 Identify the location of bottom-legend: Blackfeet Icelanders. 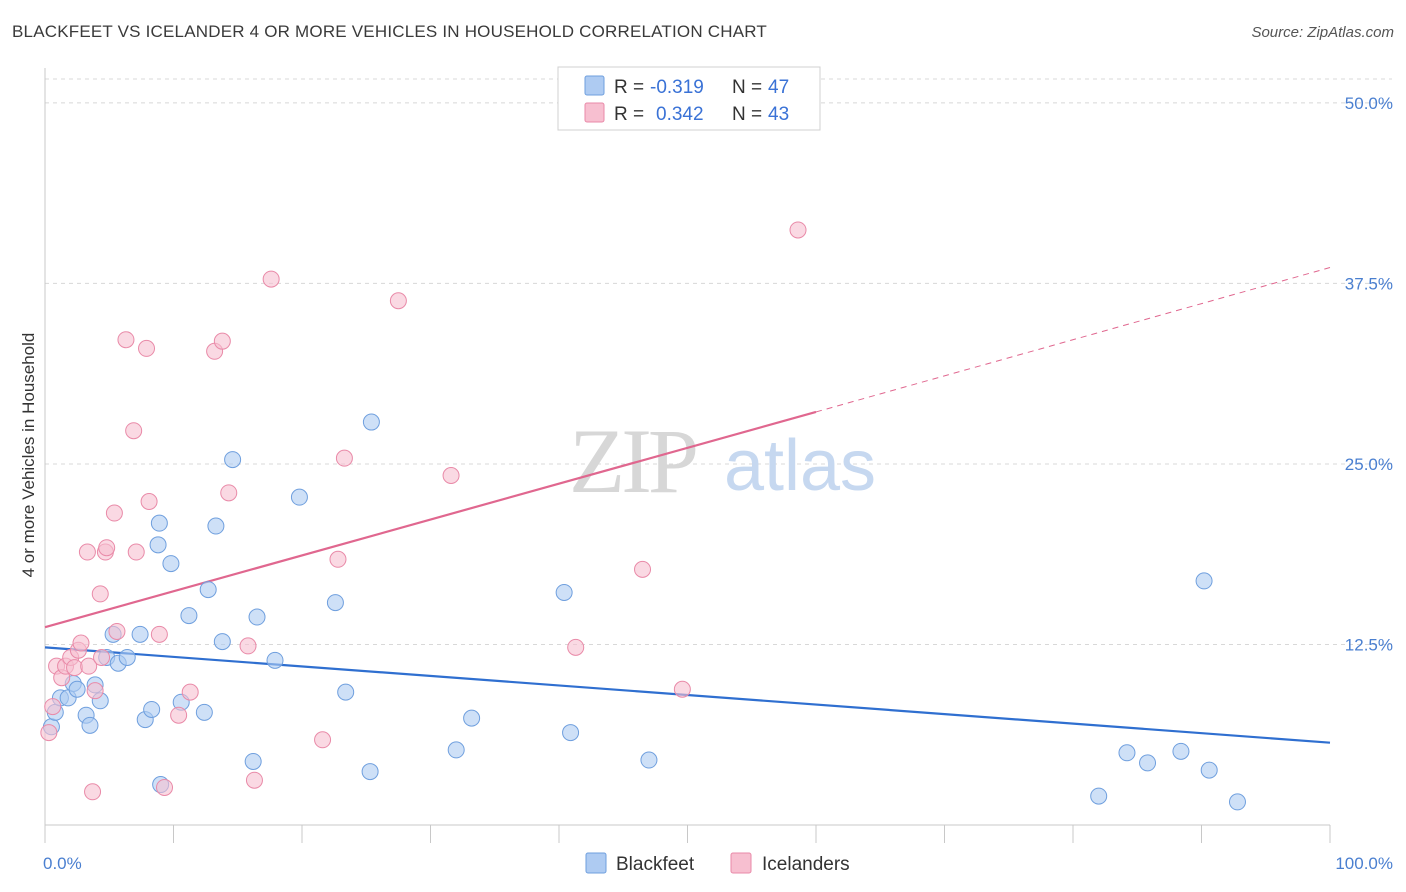
(717, 863).